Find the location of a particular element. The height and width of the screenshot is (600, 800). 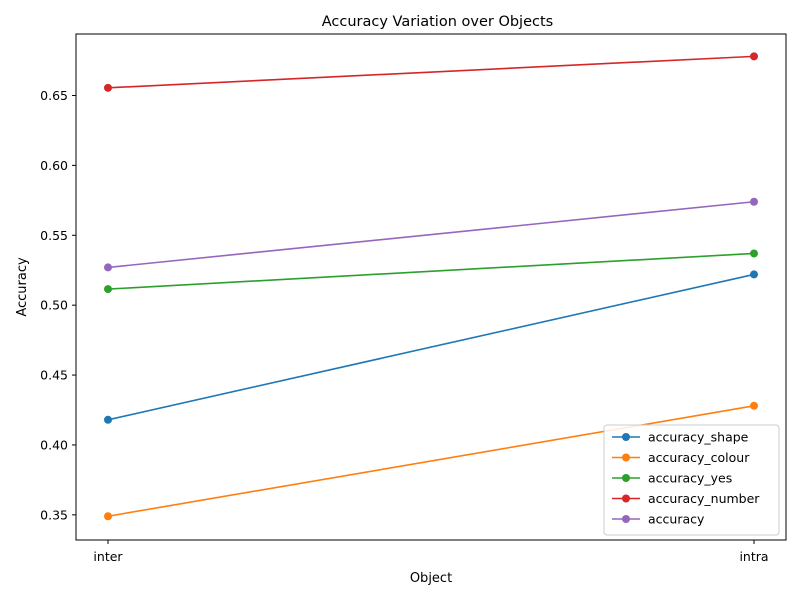

y-tick-label: 0.40 is located at coordinates (54, 444).